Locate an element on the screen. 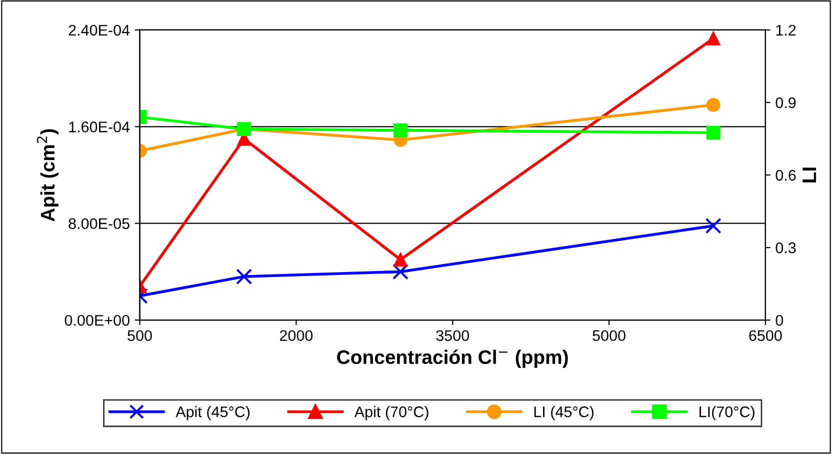 This screenshot has width=832, height=454. y-tick-label: 0.00E+00 is located at coordinates (97, 320).